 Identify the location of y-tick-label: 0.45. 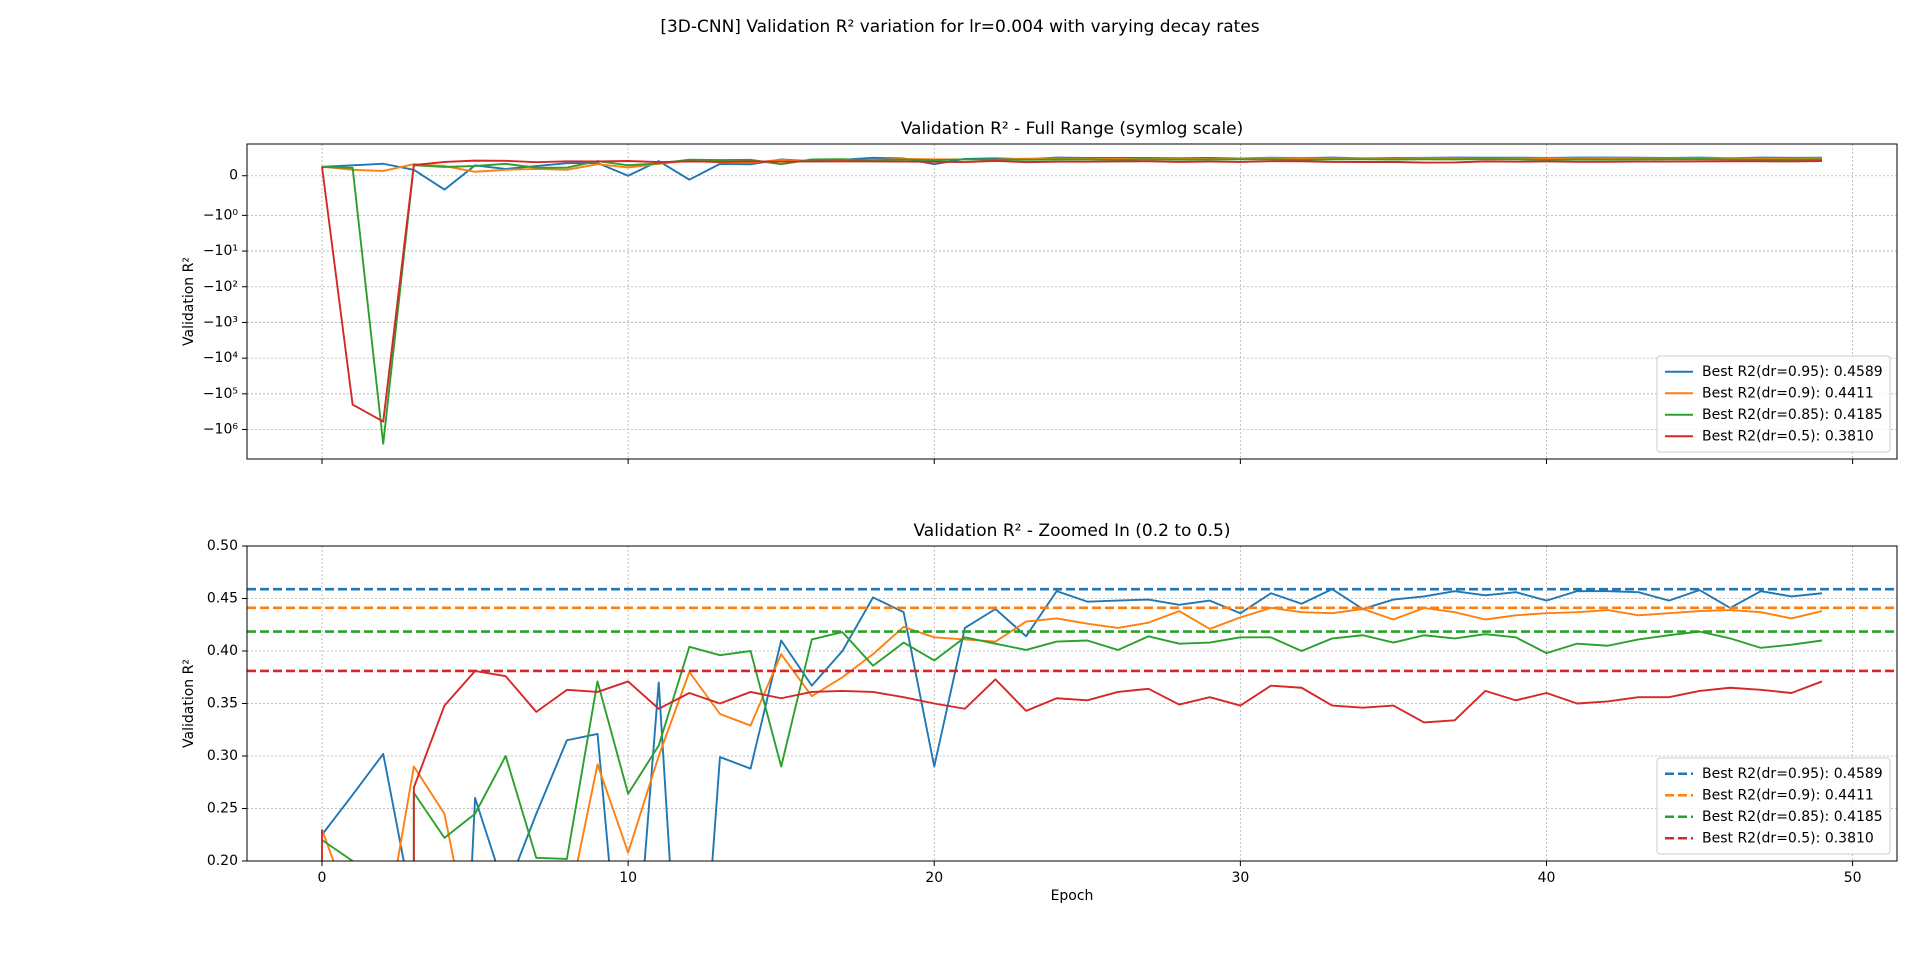
(222, 599).